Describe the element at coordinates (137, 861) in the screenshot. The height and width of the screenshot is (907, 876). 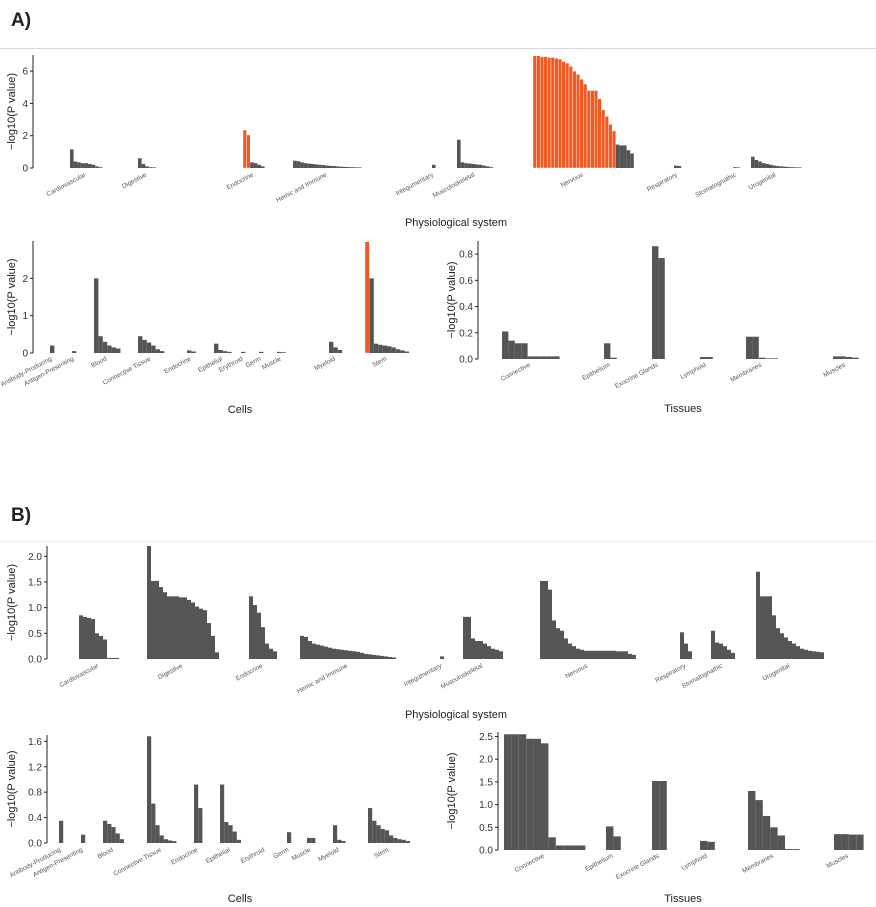
I see `chart5-category-label-connective-tissue: Connective Tissue` at that location.